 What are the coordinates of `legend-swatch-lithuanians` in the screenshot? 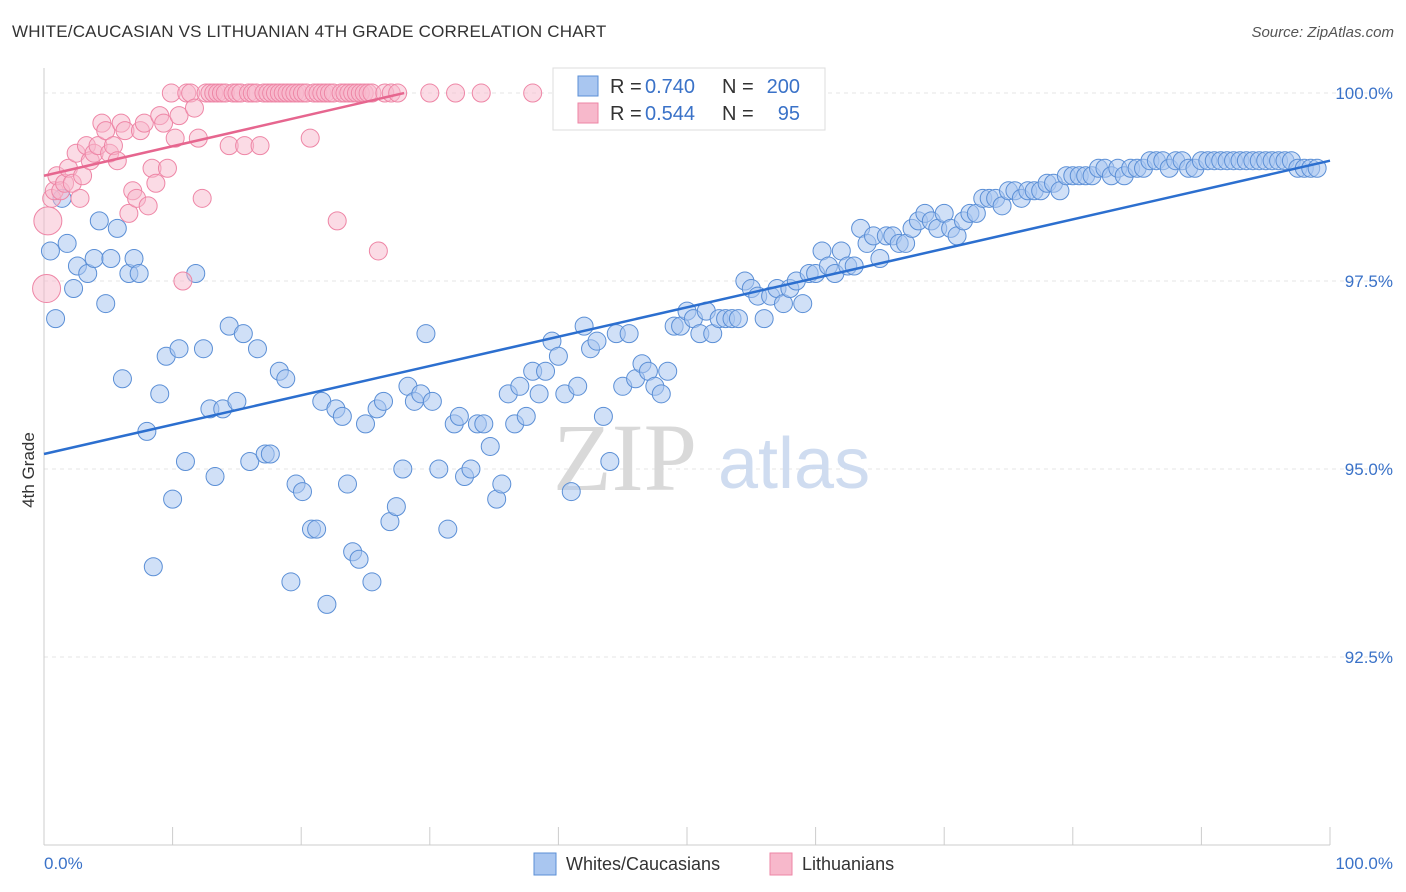 It's located at (588, 113).